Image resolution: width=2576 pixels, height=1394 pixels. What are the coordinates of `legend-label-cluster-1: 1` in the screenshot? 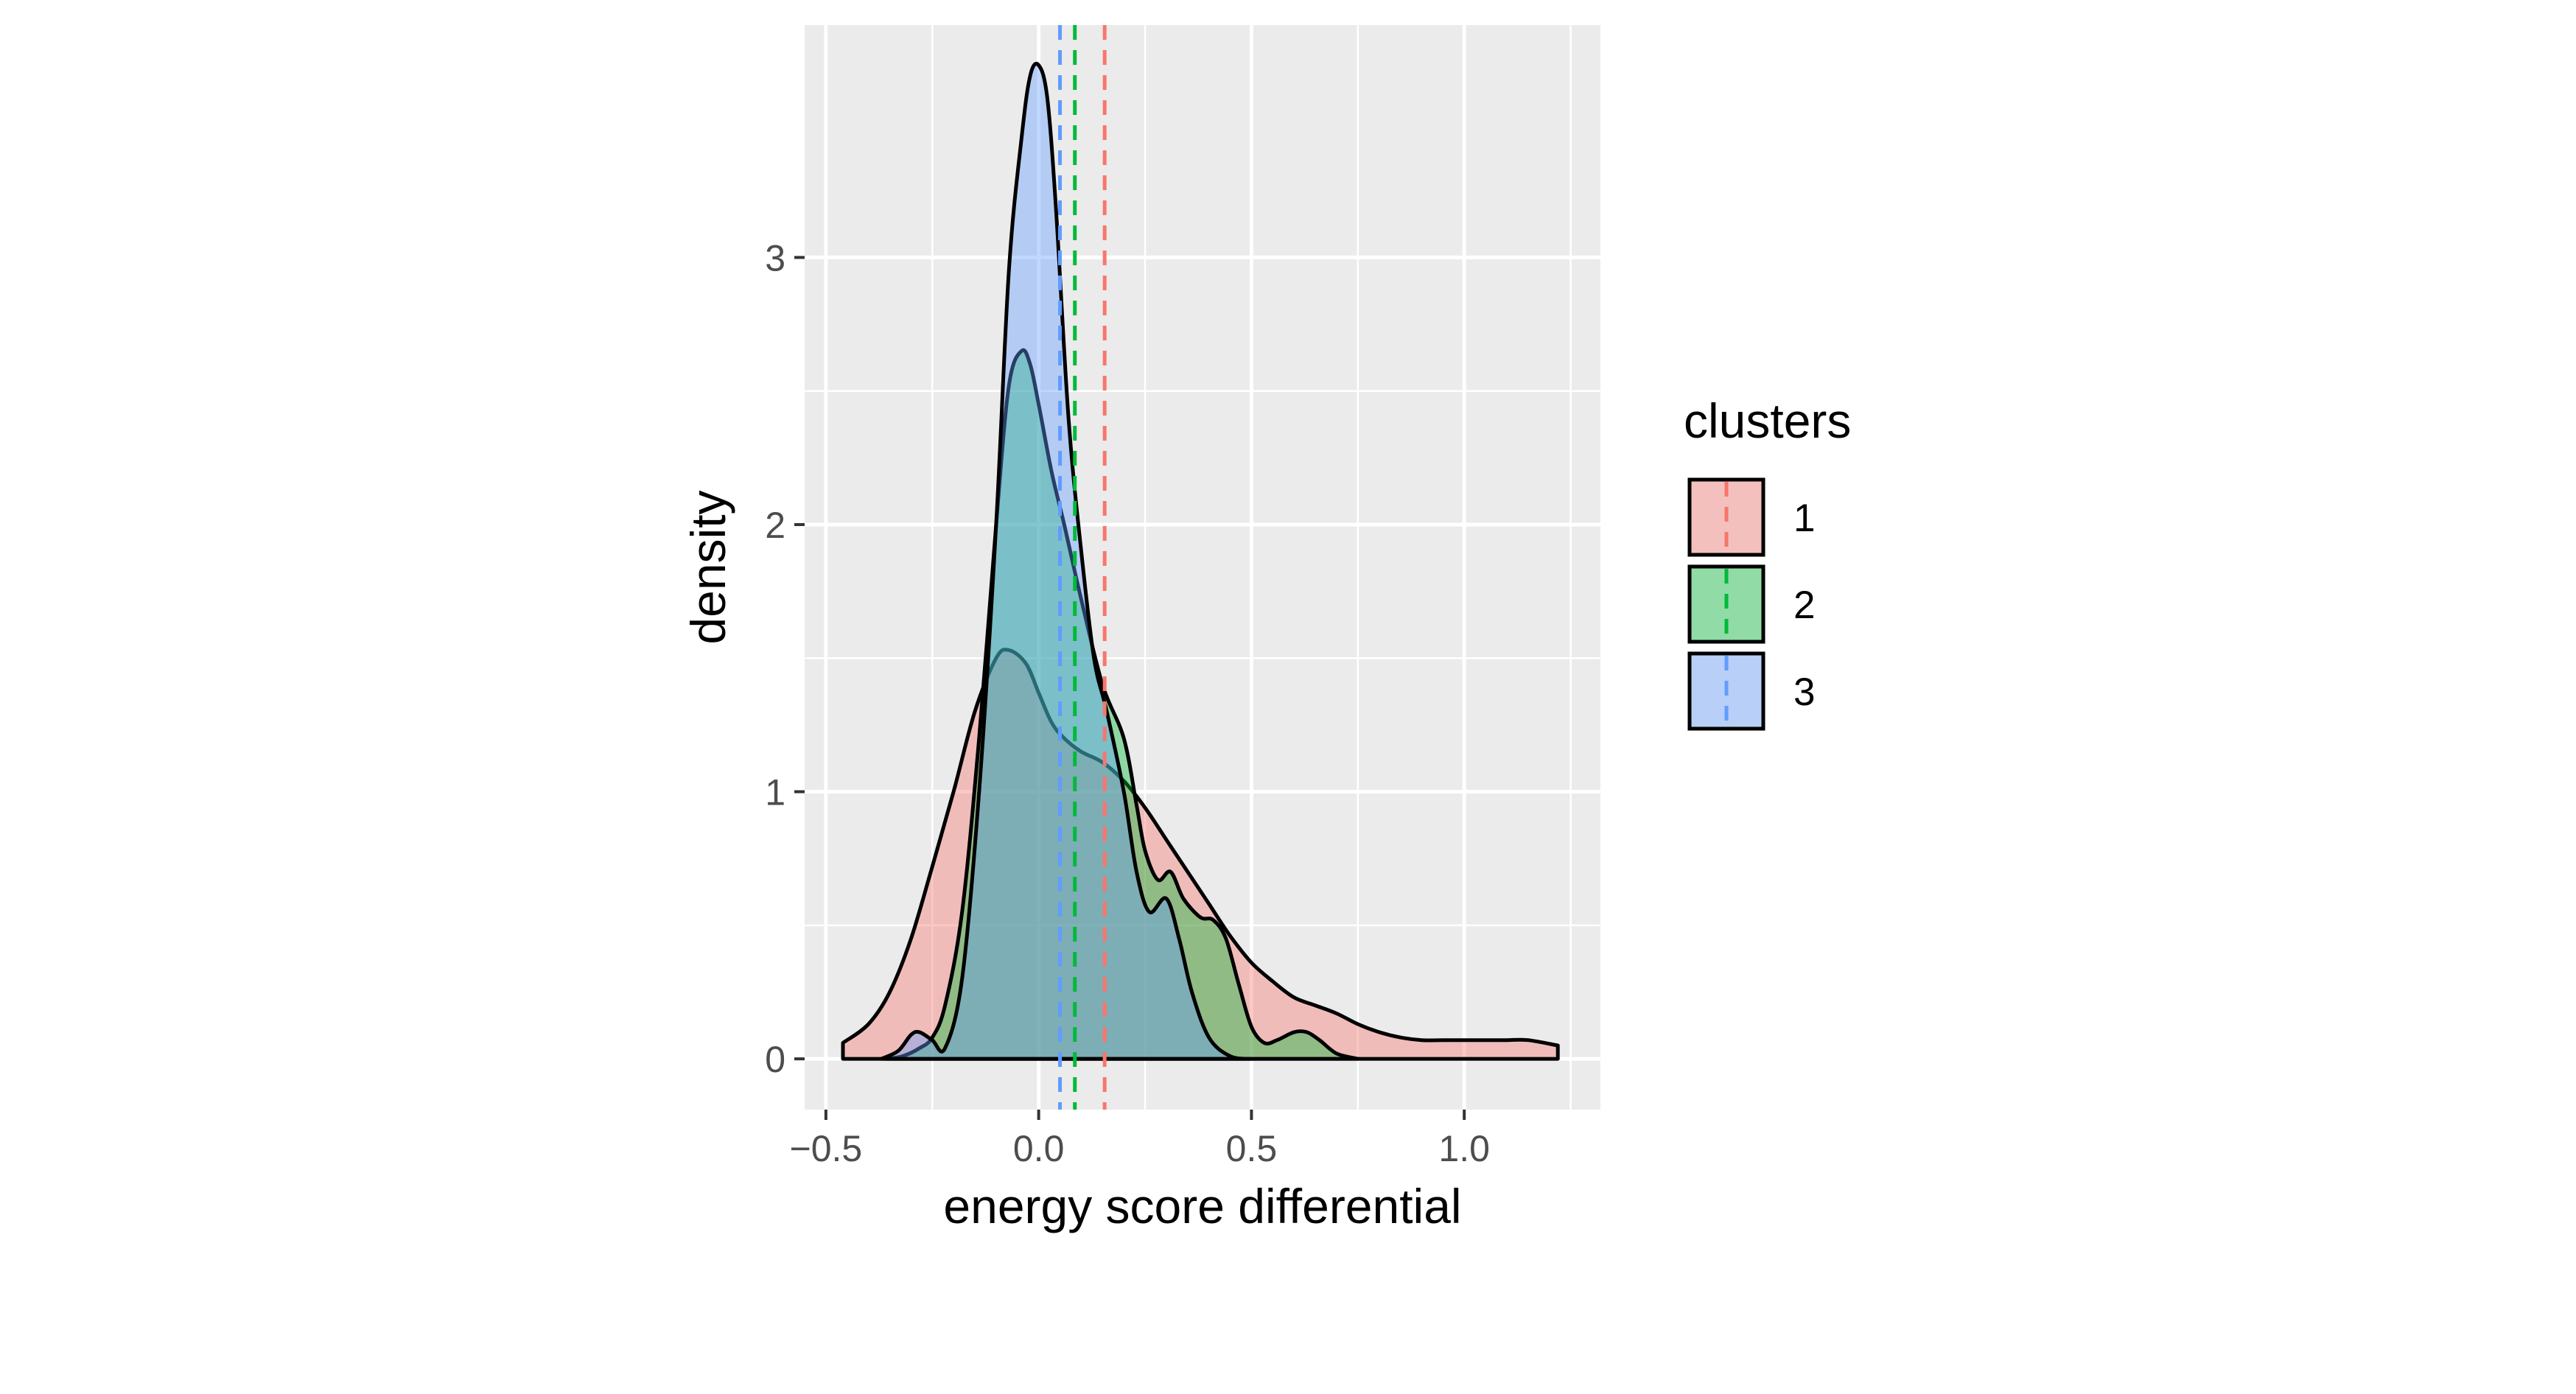 It's located at (1804, 518).